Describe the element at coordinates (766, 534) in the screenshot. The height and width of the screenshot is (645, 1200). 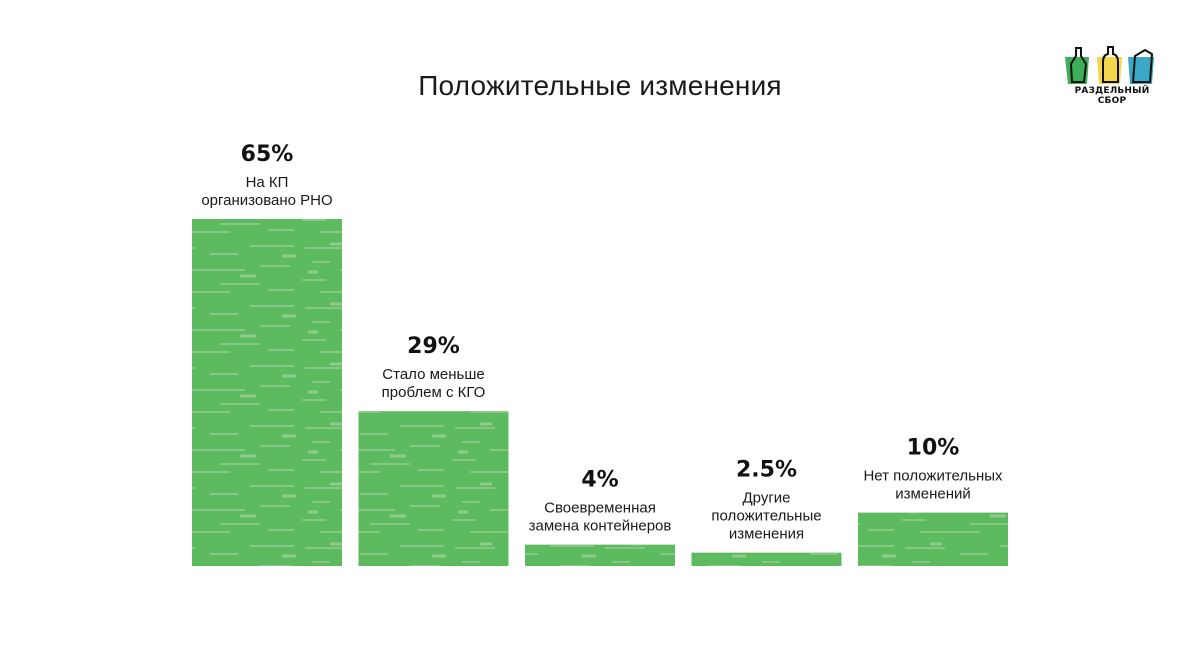
I see `bar-label-4-line-3: изменения` at that location.